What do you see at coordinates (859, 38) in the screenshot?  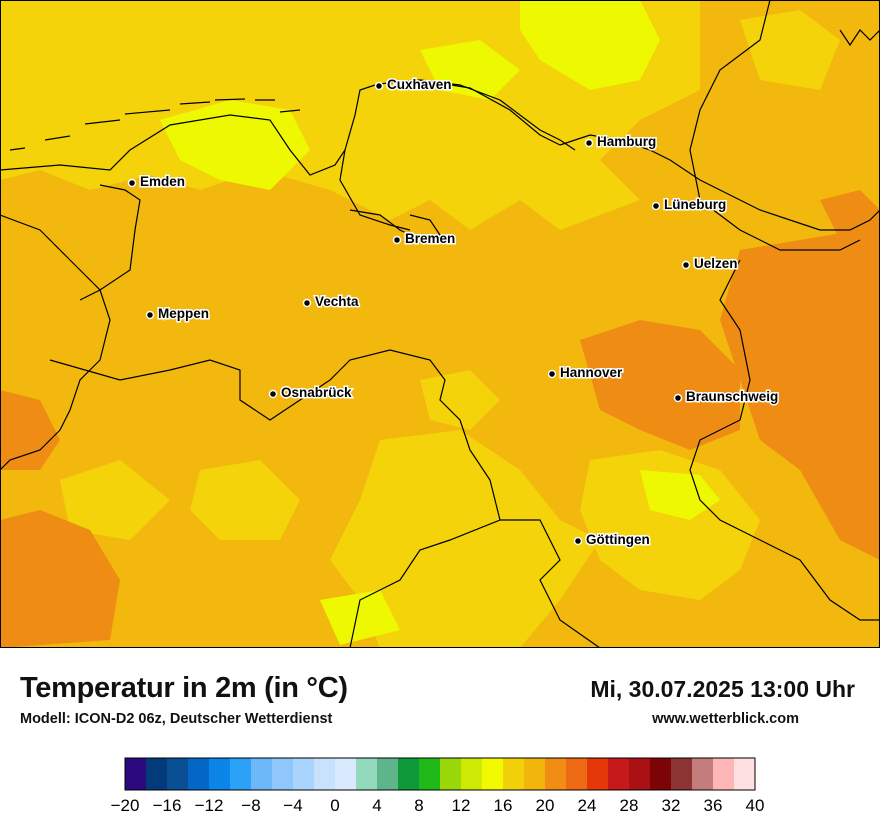 I see `border-east-coast` at bounding box center [859, 38].